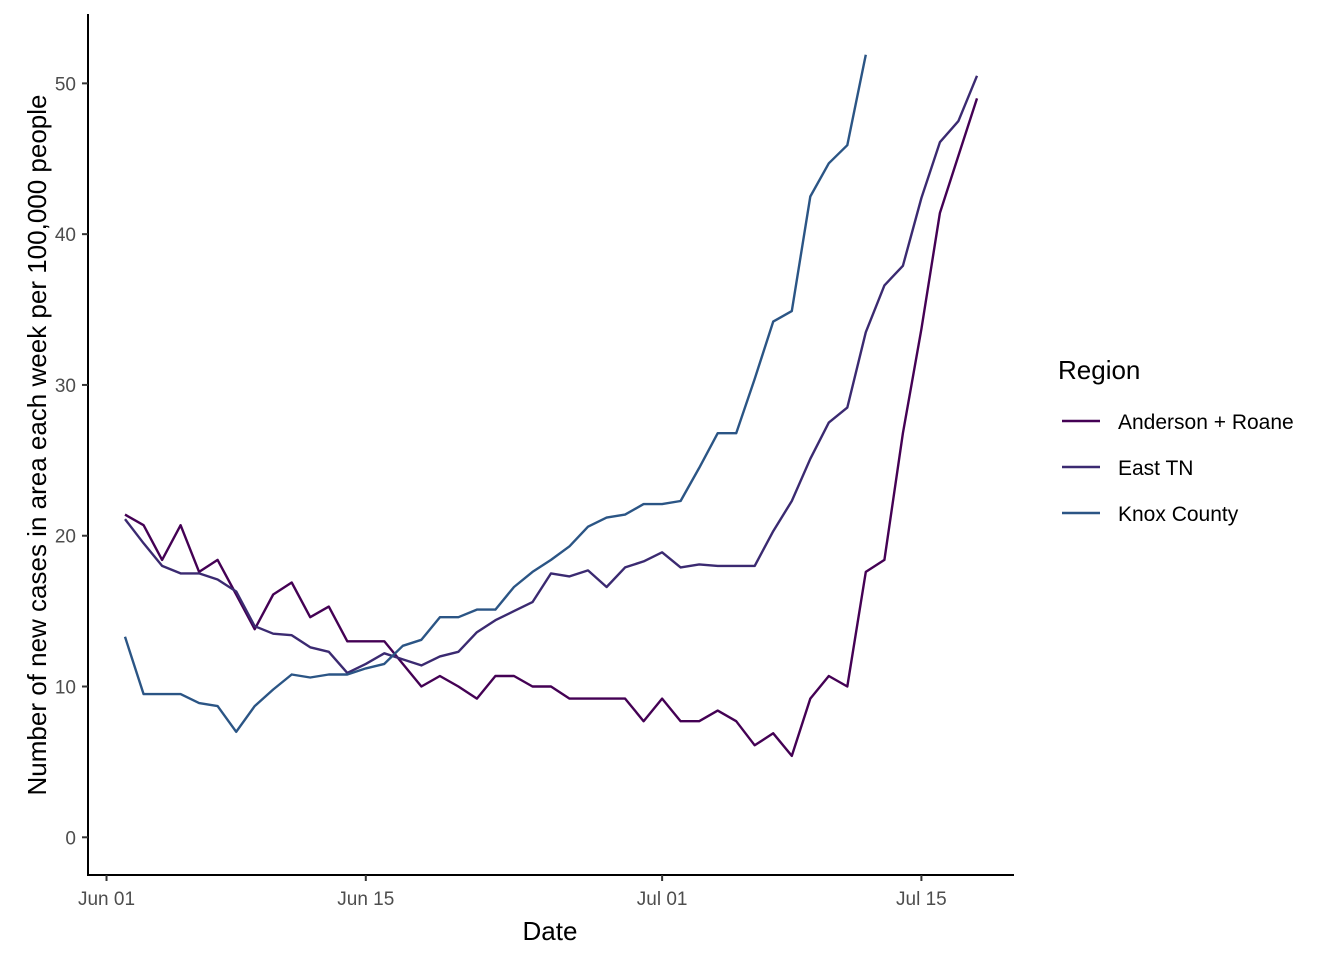  I want to click on x-tick-label: Jun 01, so click(106, 899).